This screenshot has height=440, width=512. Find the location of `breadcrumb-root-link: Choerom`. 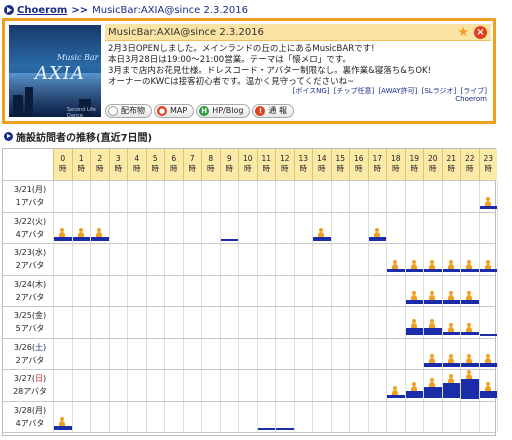

breadcrumb-root-link: Choerom is located at coordinates (42, 10).